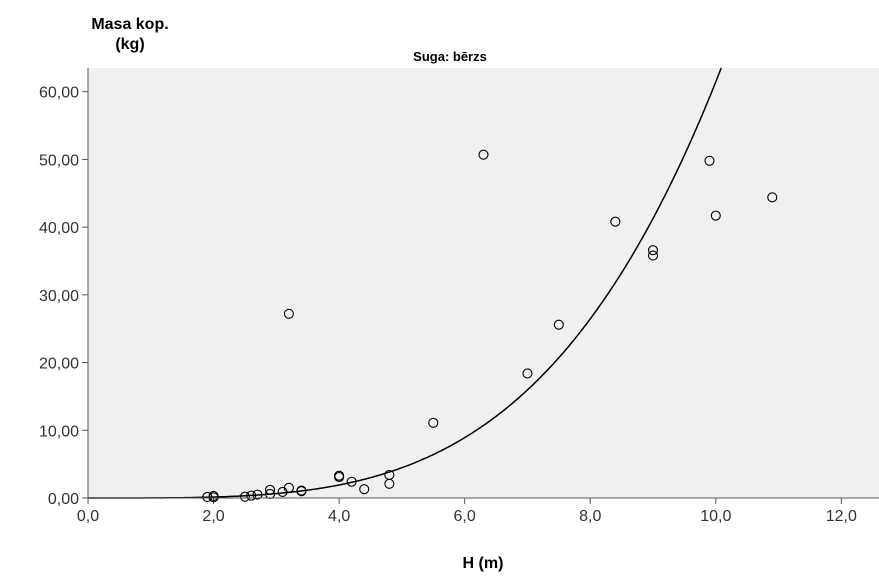 This screenshot has height=578, width=879. What do you see at coordinates (88, 516) in the screenshot?
I see `x-tick-label: 0,0` at bounding box center [88, 516].